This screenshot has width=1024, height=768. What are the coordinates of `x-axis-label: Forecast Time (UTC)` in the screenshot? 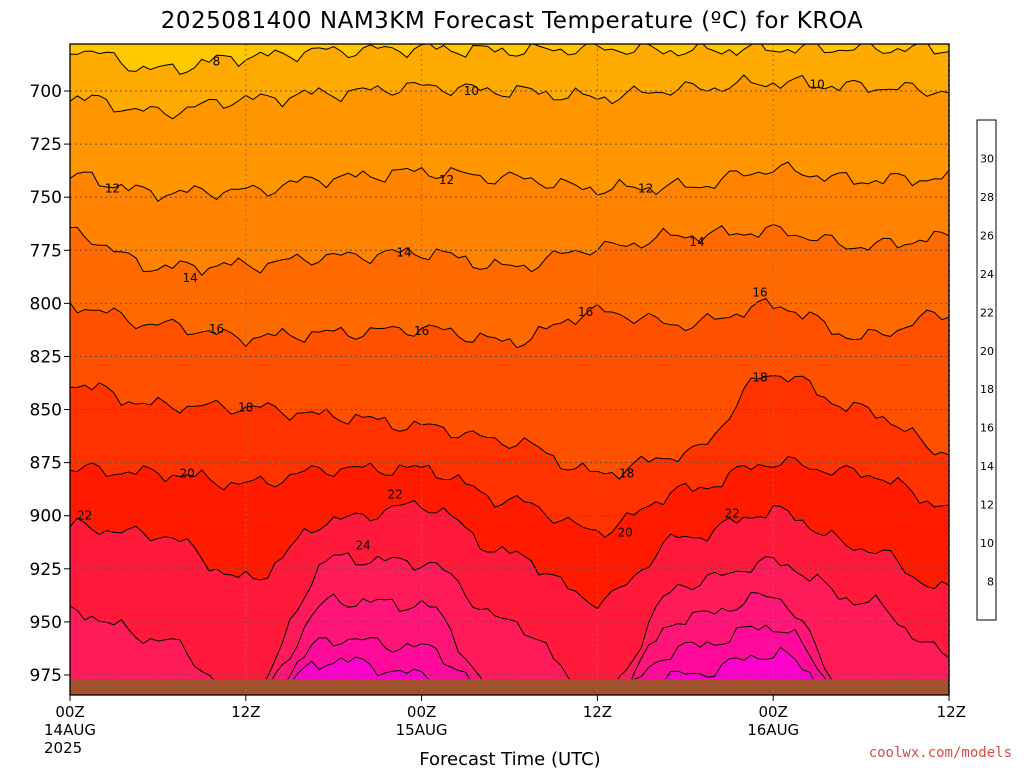 It's located at (509, 758).